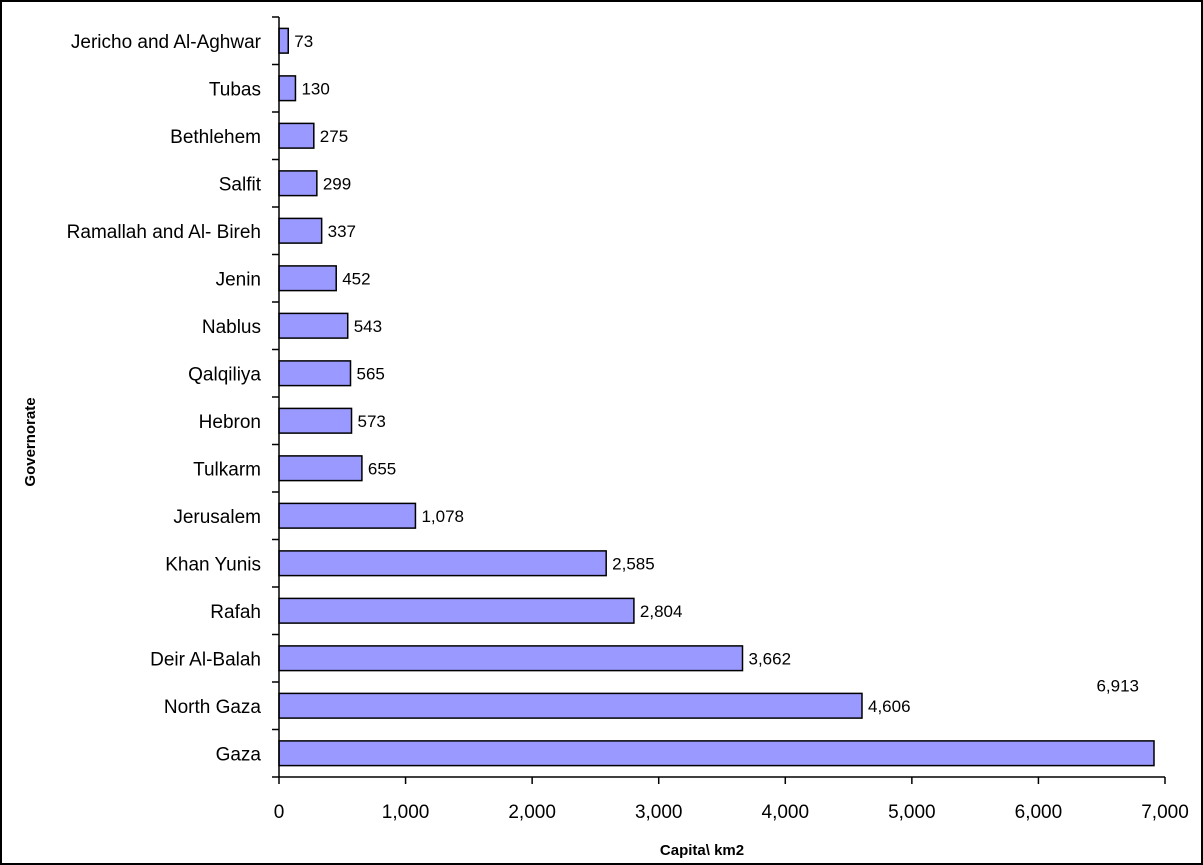  Describe the element at coordinates (406, 812) in the screenshot. I see `x-tick-label: 1,000` at that location.